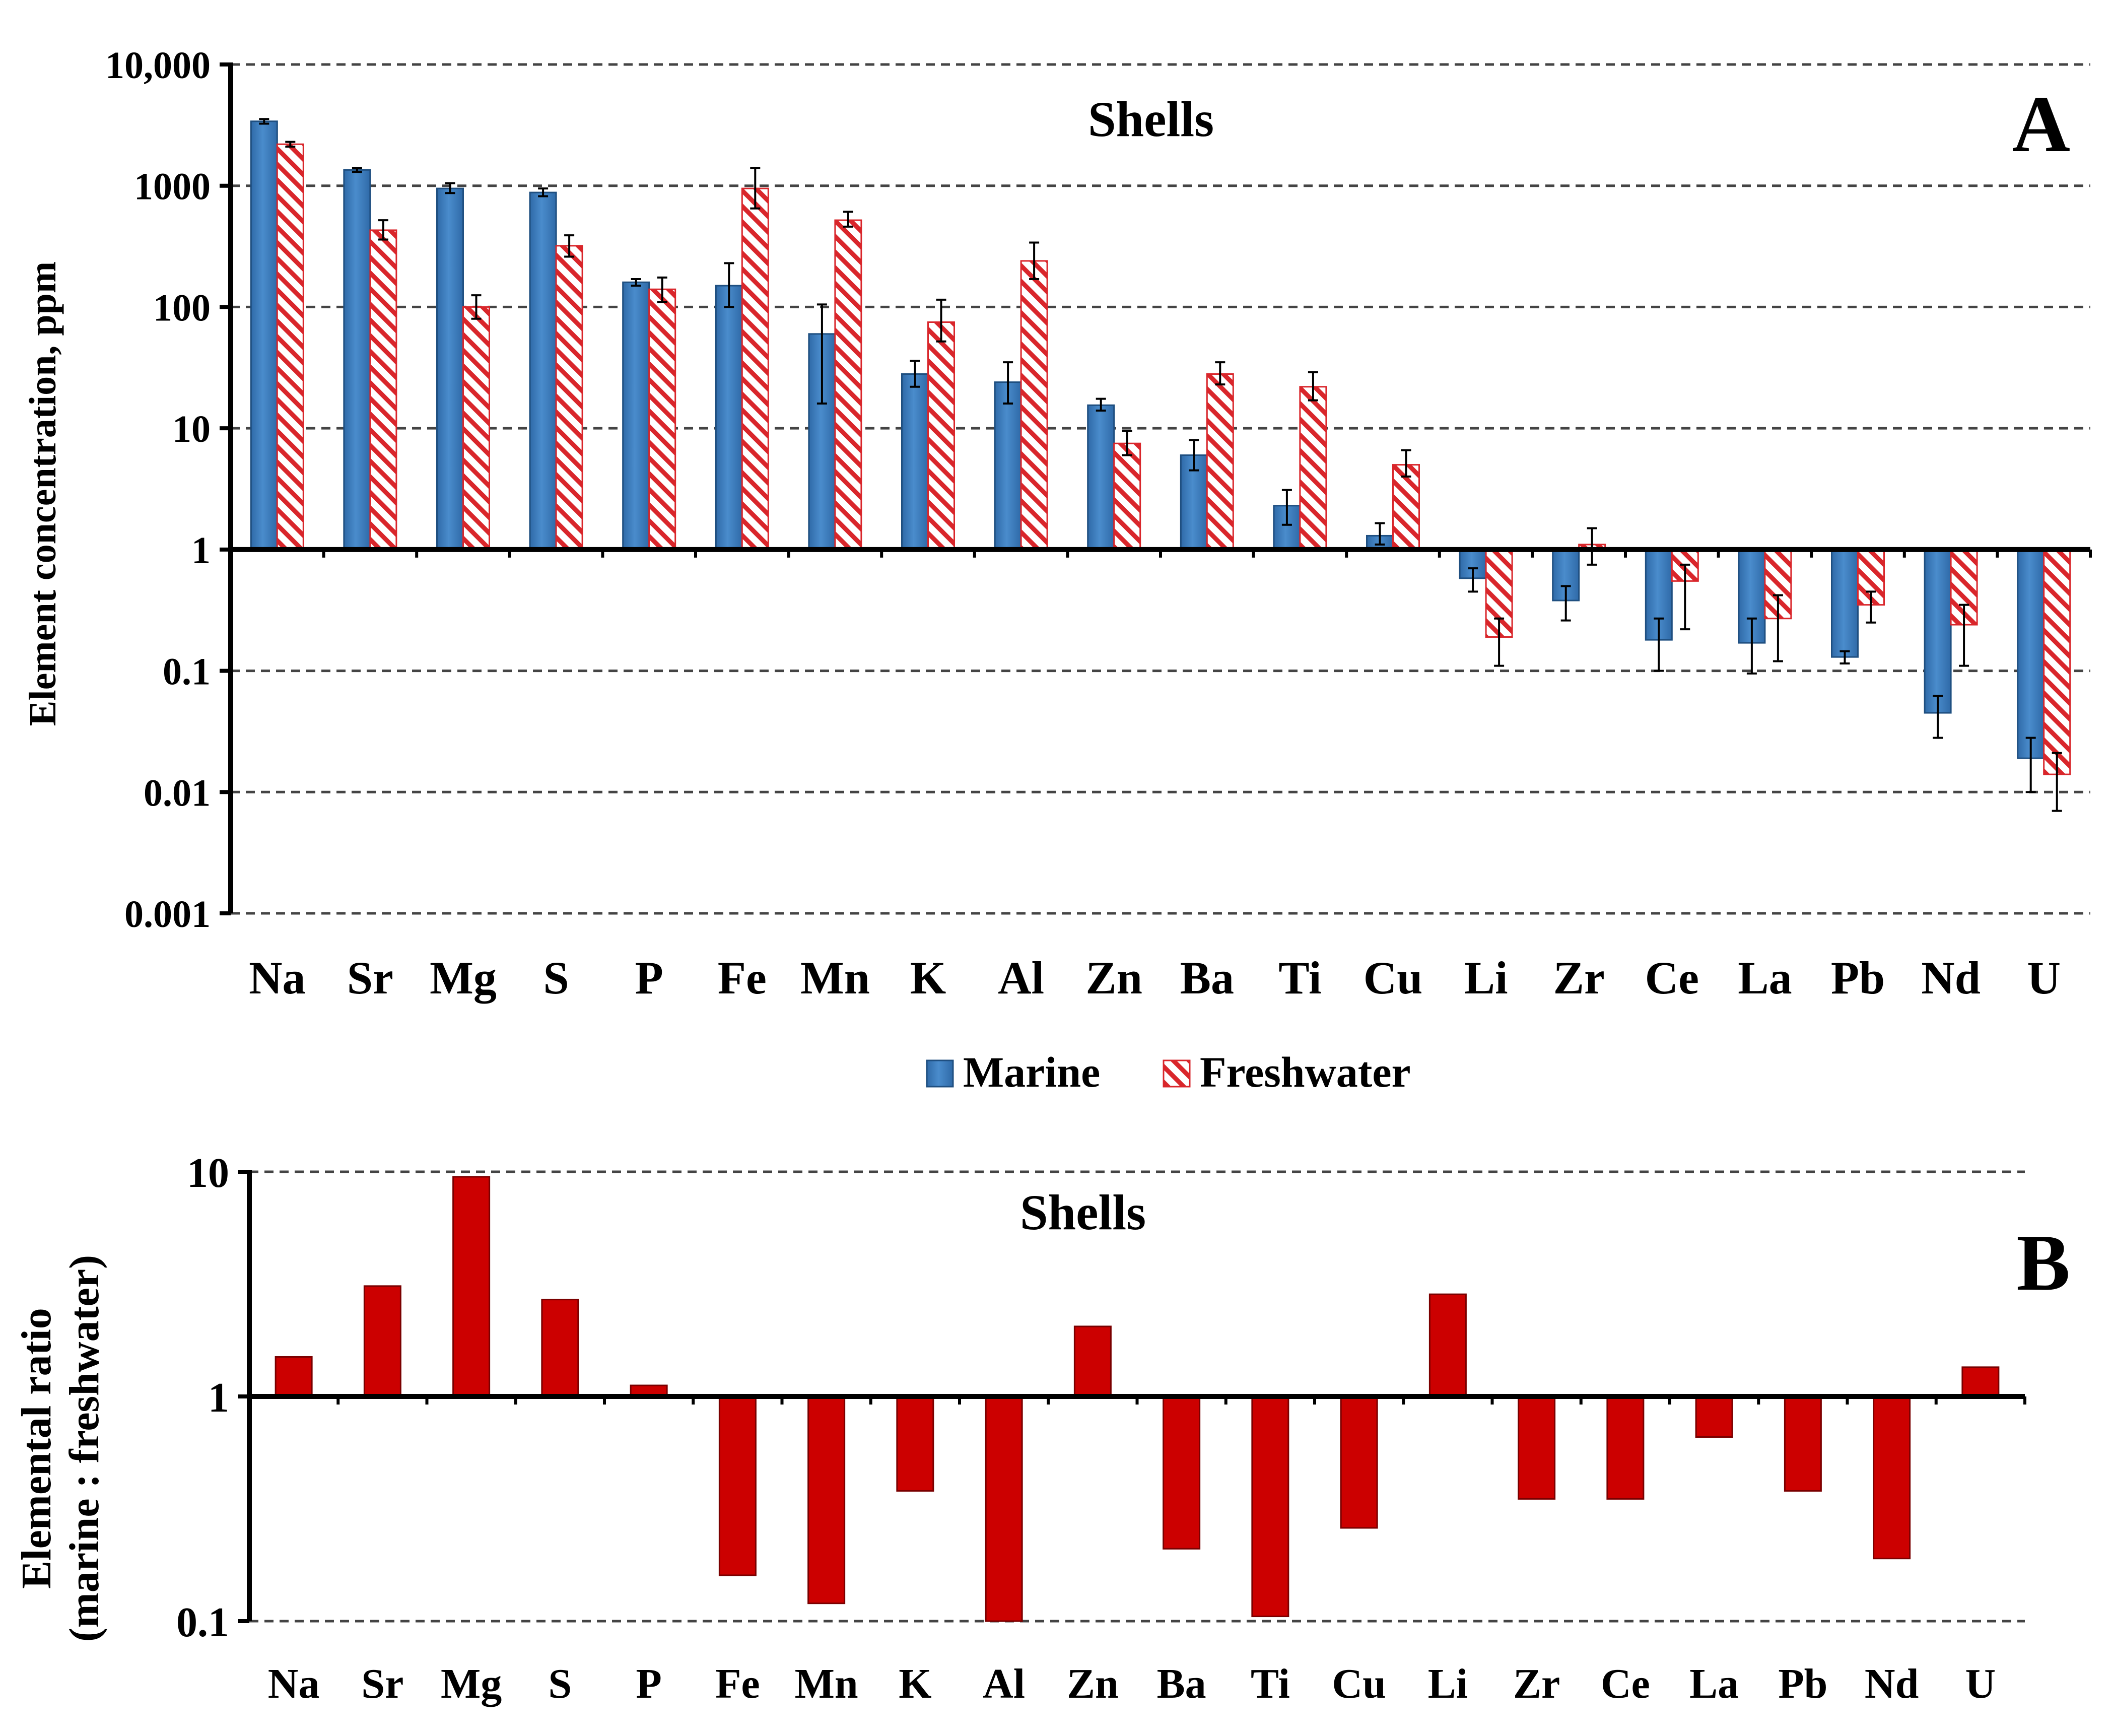 The height and width of the screenshot is (1736, 2112). What do you see at coordinates (1021, 978) in the screenshot?
I see `x-tick-label-al: Al` at bounding box center [1021, 978].